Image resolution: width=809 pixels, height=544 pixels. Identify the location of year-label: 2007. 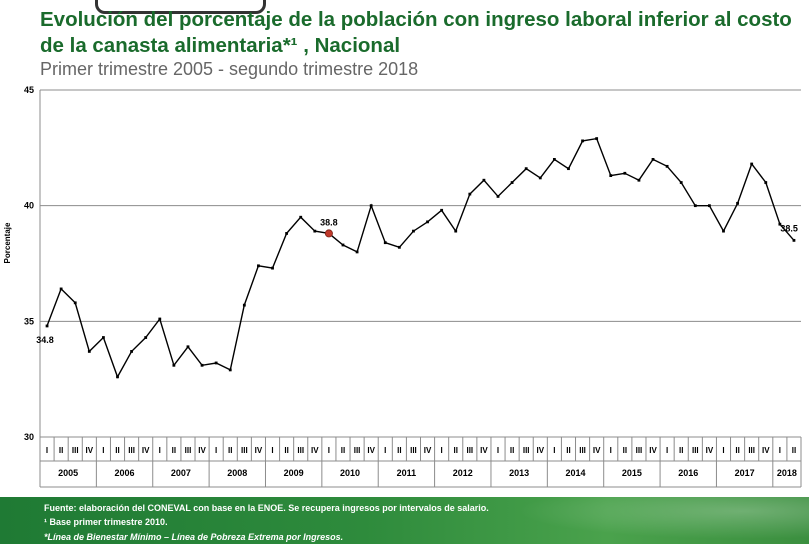
(181, 473).